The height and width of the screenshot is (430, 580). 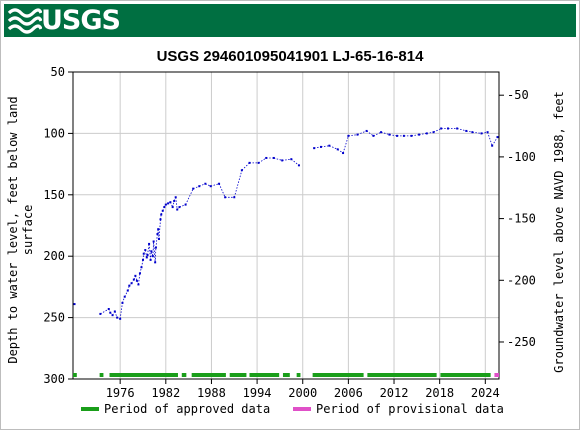 I want to click on x-tick-label: 2024, so click(x=485, y=393).